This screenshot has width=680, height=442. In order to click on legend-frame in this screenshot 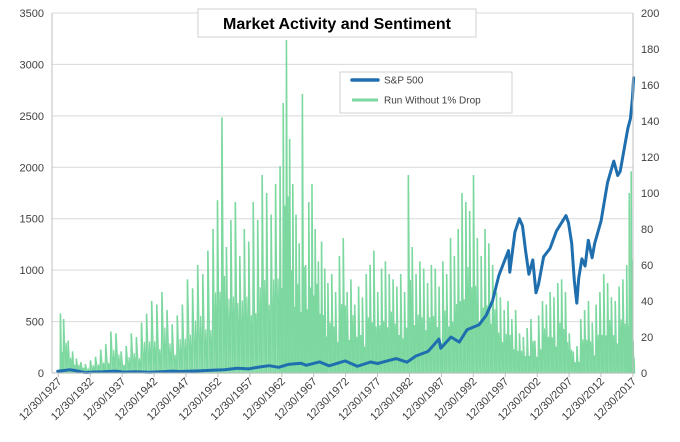, I will do `click(426, 92)`.